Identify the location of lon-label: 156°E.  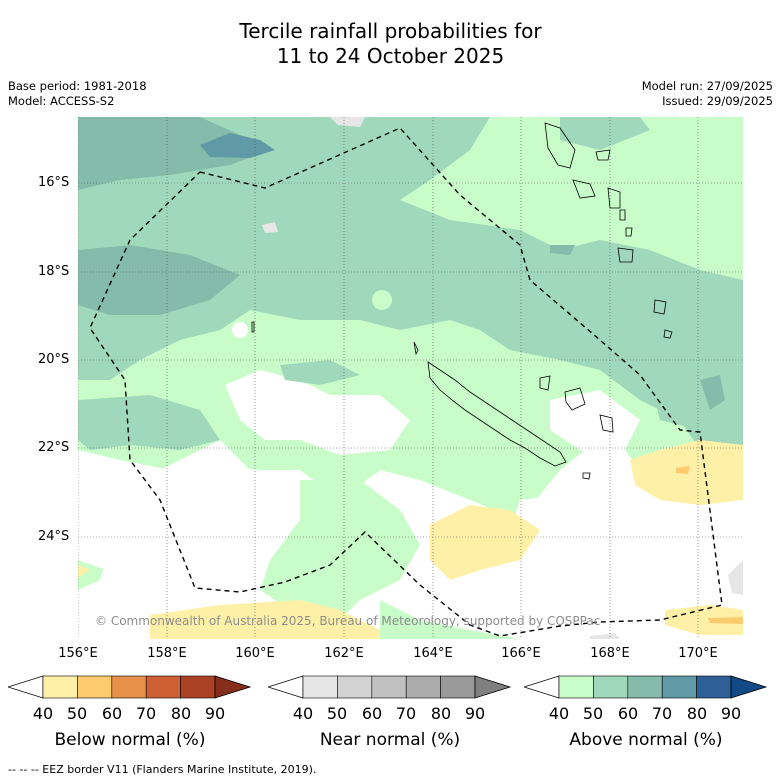
(78, 653).